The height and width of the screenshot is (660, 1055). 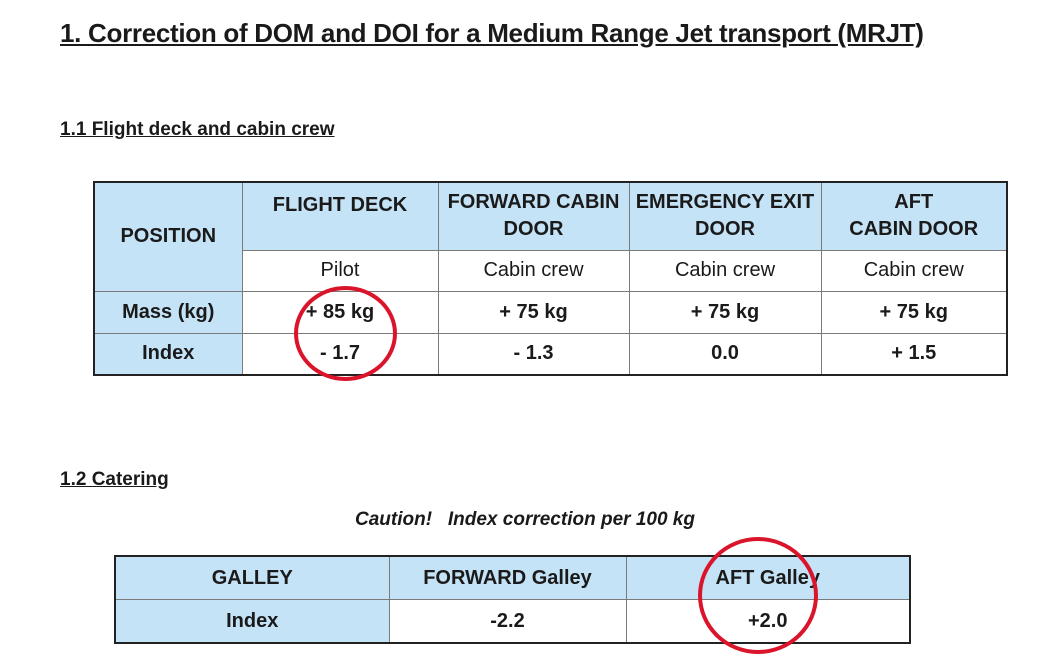 I want to click on column-header-forward-cabin-door: FORWARD CABIN DOOR, so click(x=533, y=216).